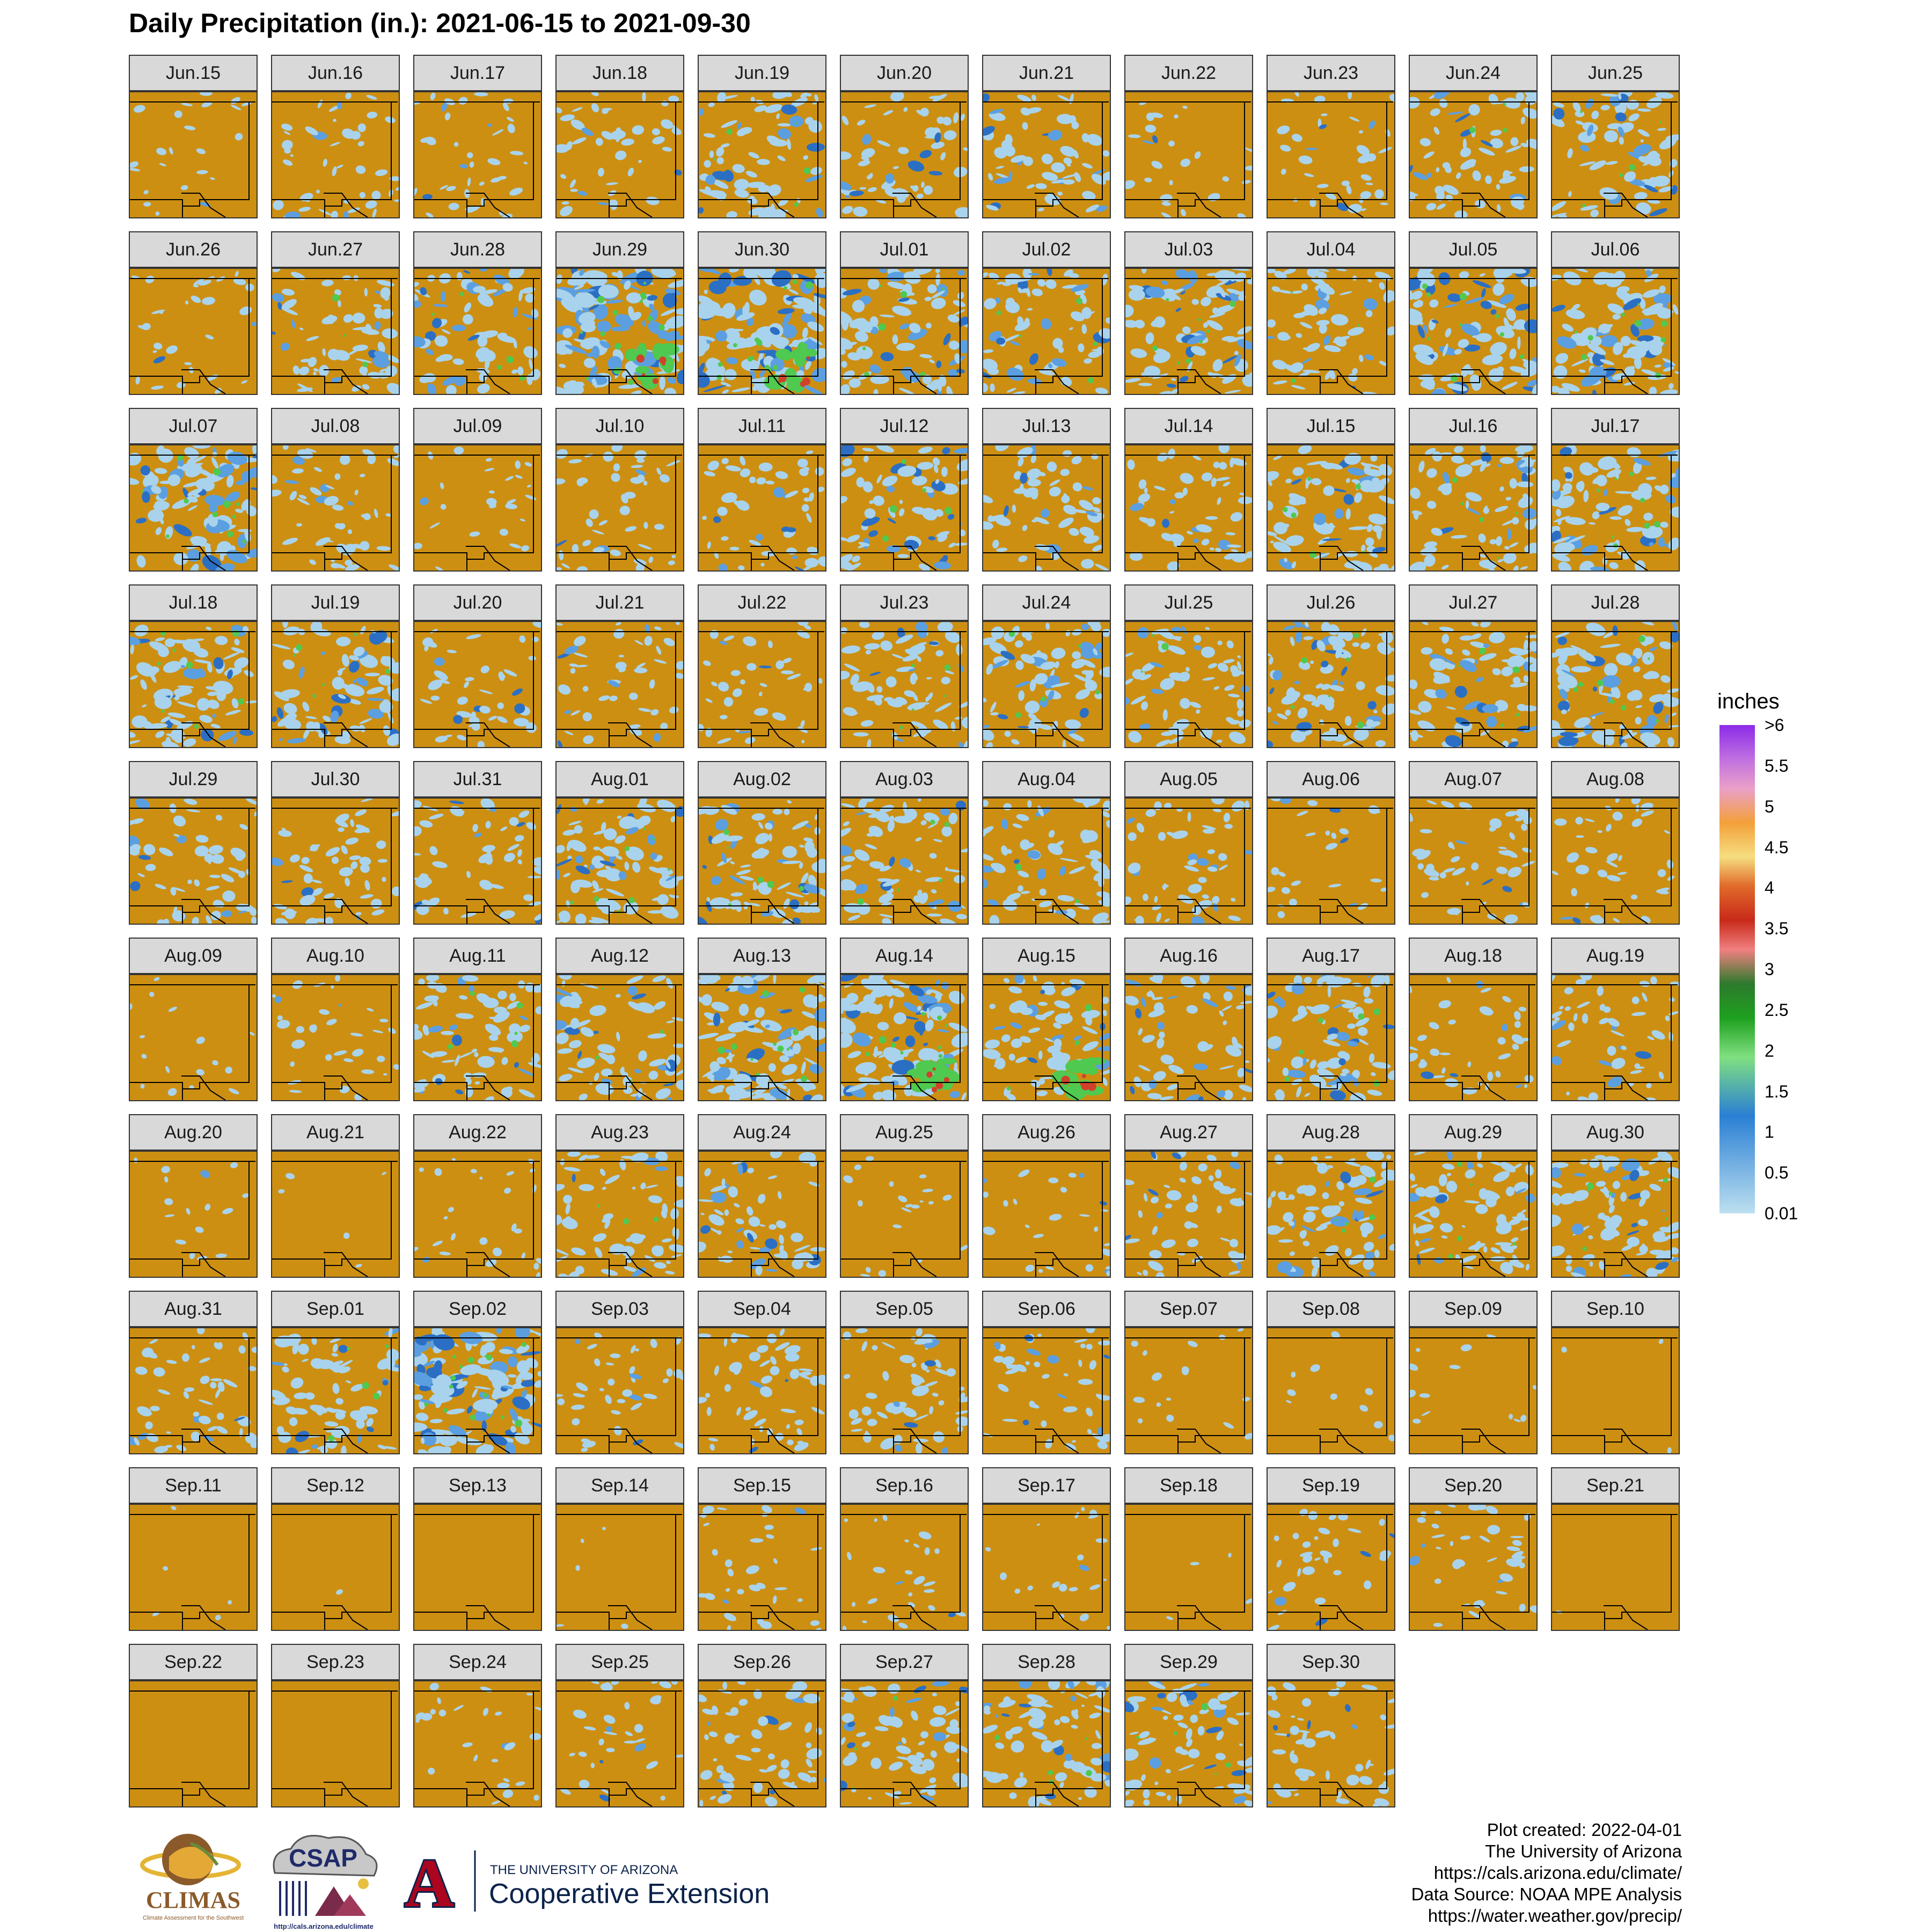 Image resolution: width=1932 pixels, height=1932 pixels. Describe the element at coordinates (193, 956) in the screenshot. I see `panel-date-label: Aug.09` at that location.